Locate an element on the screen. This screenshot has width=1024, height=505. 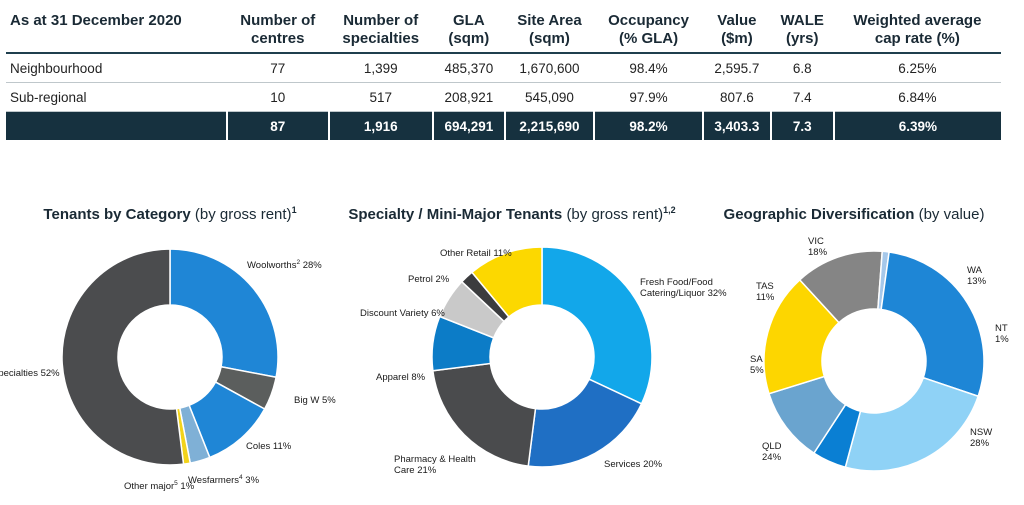
table-total-cell: 87 is located at coordinates (277, 125).